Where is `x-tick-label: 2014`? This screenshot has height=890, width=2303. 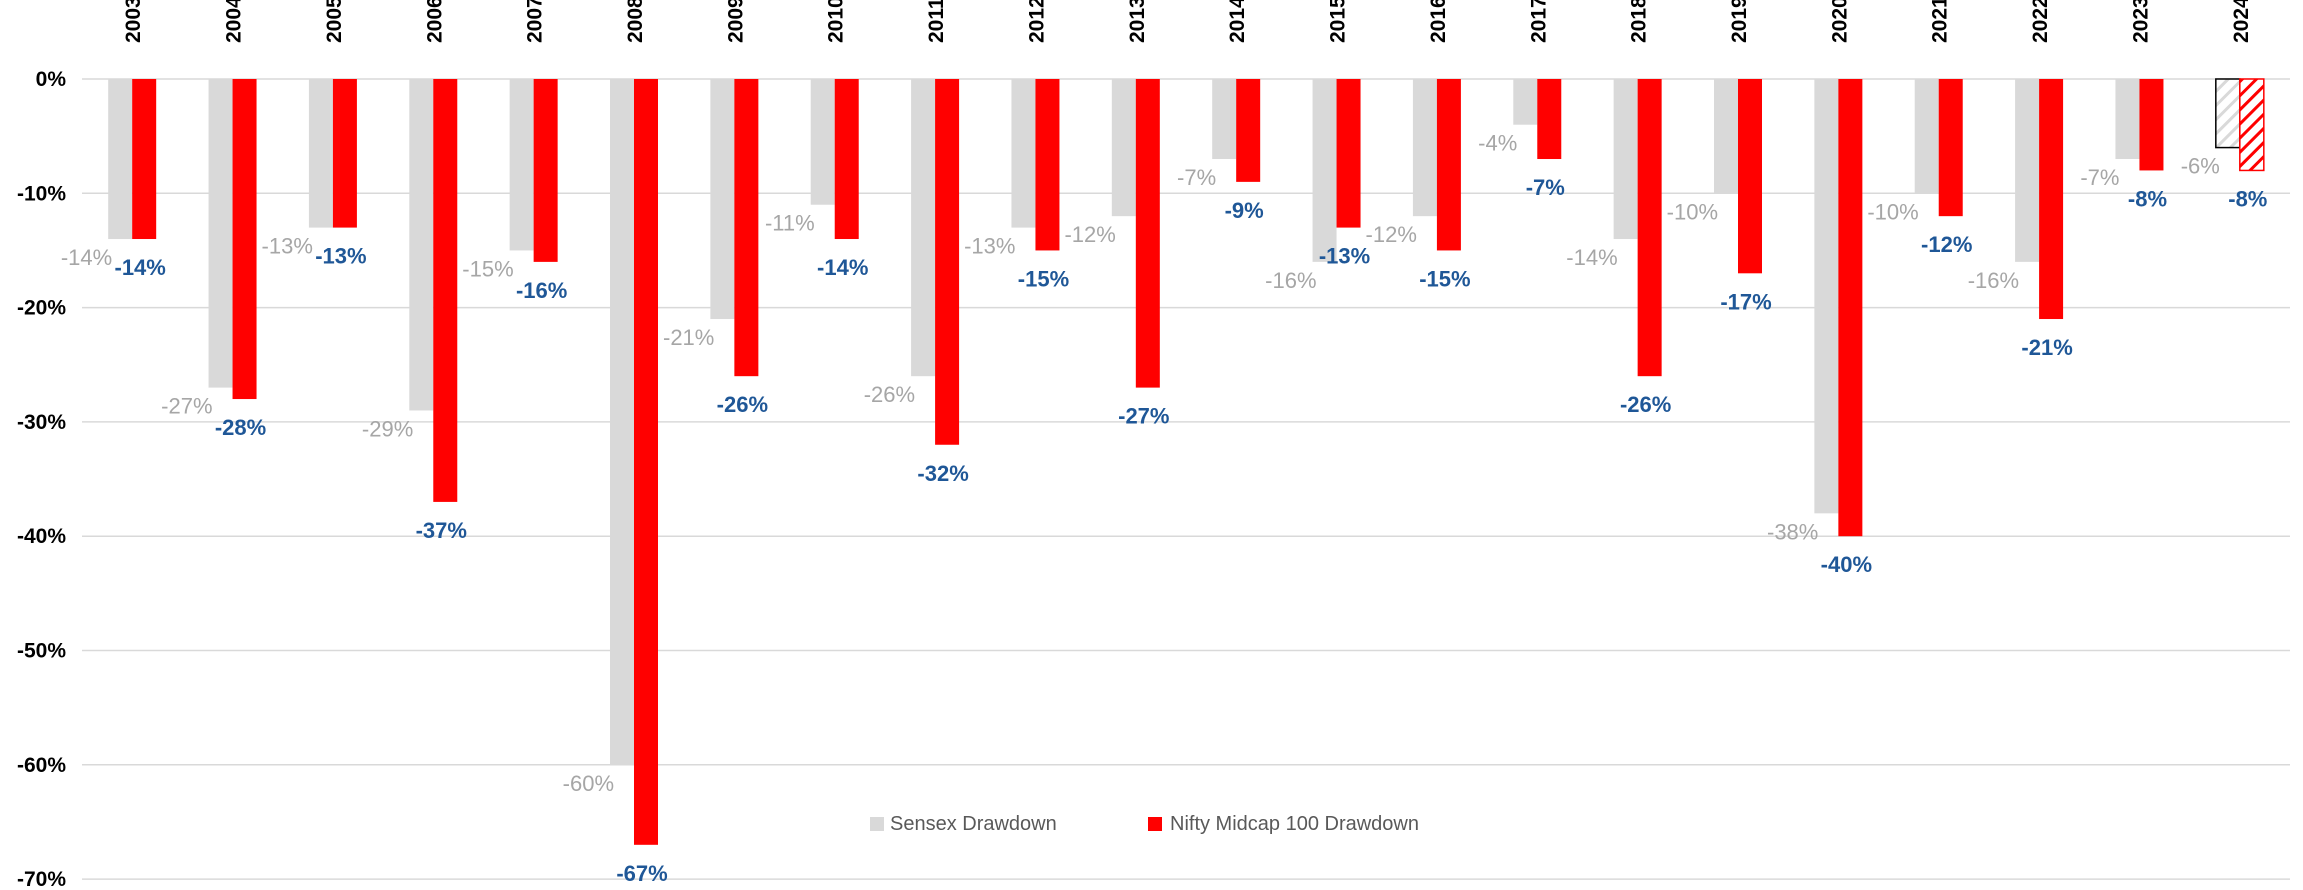
x-tick-label: 2014 is located at coordinates (1237, 21).